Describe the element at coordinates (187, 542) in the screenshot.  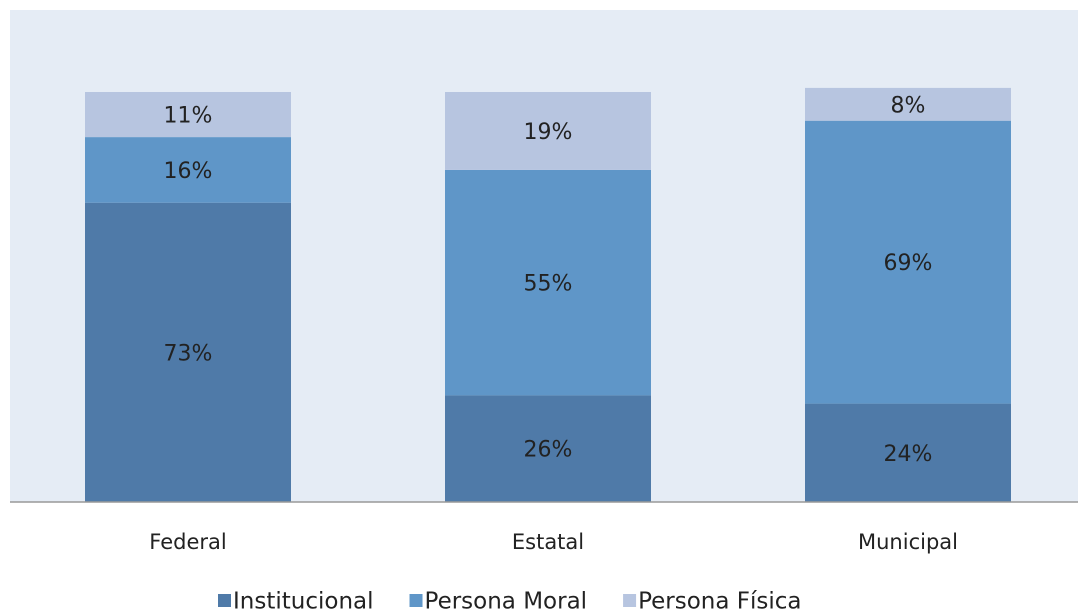
I see `x-tick-label: Federal` at that location.